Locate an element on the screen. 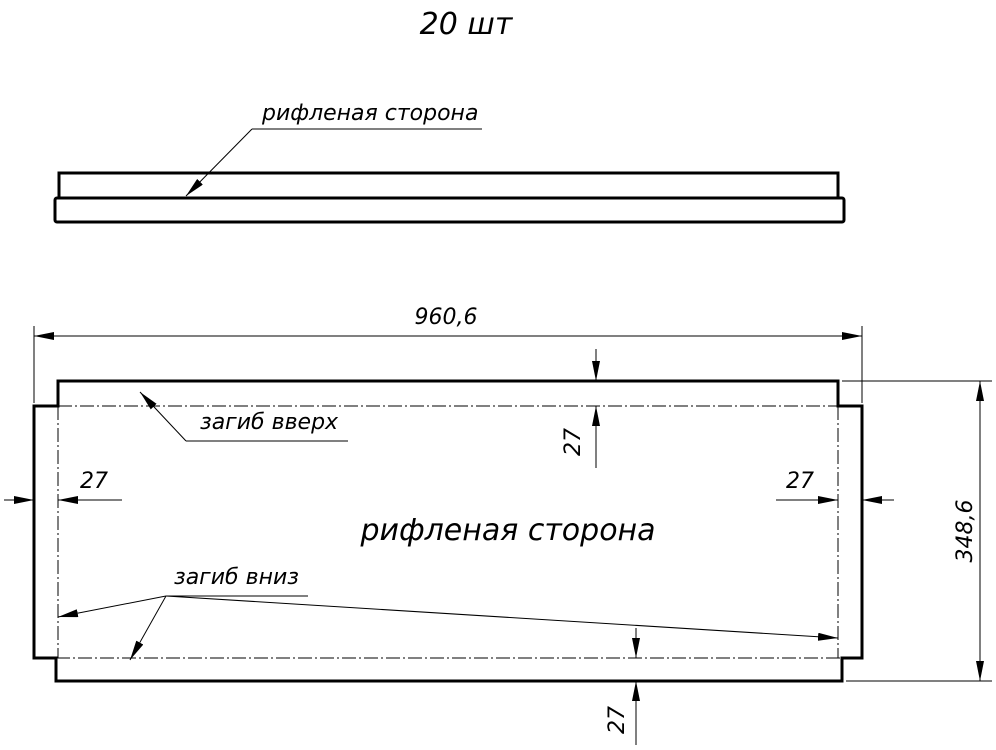 The width and height of the screenshot is (996, 750). dim-length-value: 960,6 is located at coordinates (446, 317).